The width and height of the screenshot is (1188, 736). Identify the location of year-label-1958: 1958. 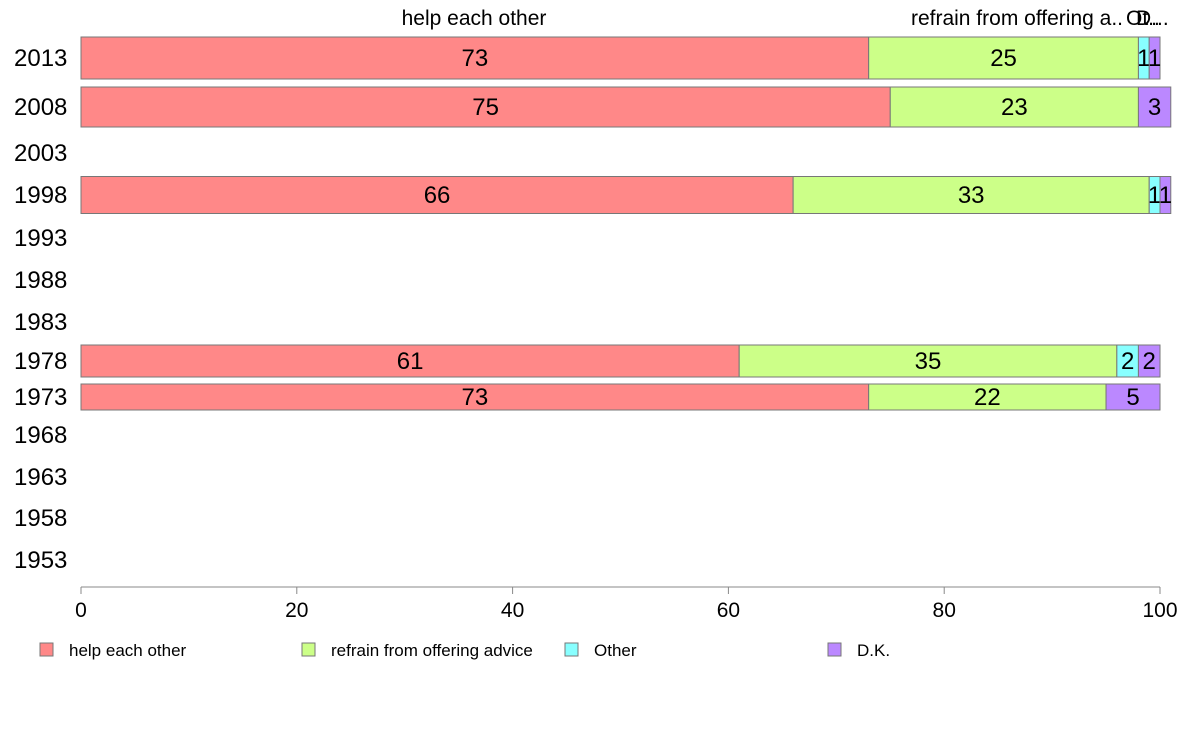
(40, 518).